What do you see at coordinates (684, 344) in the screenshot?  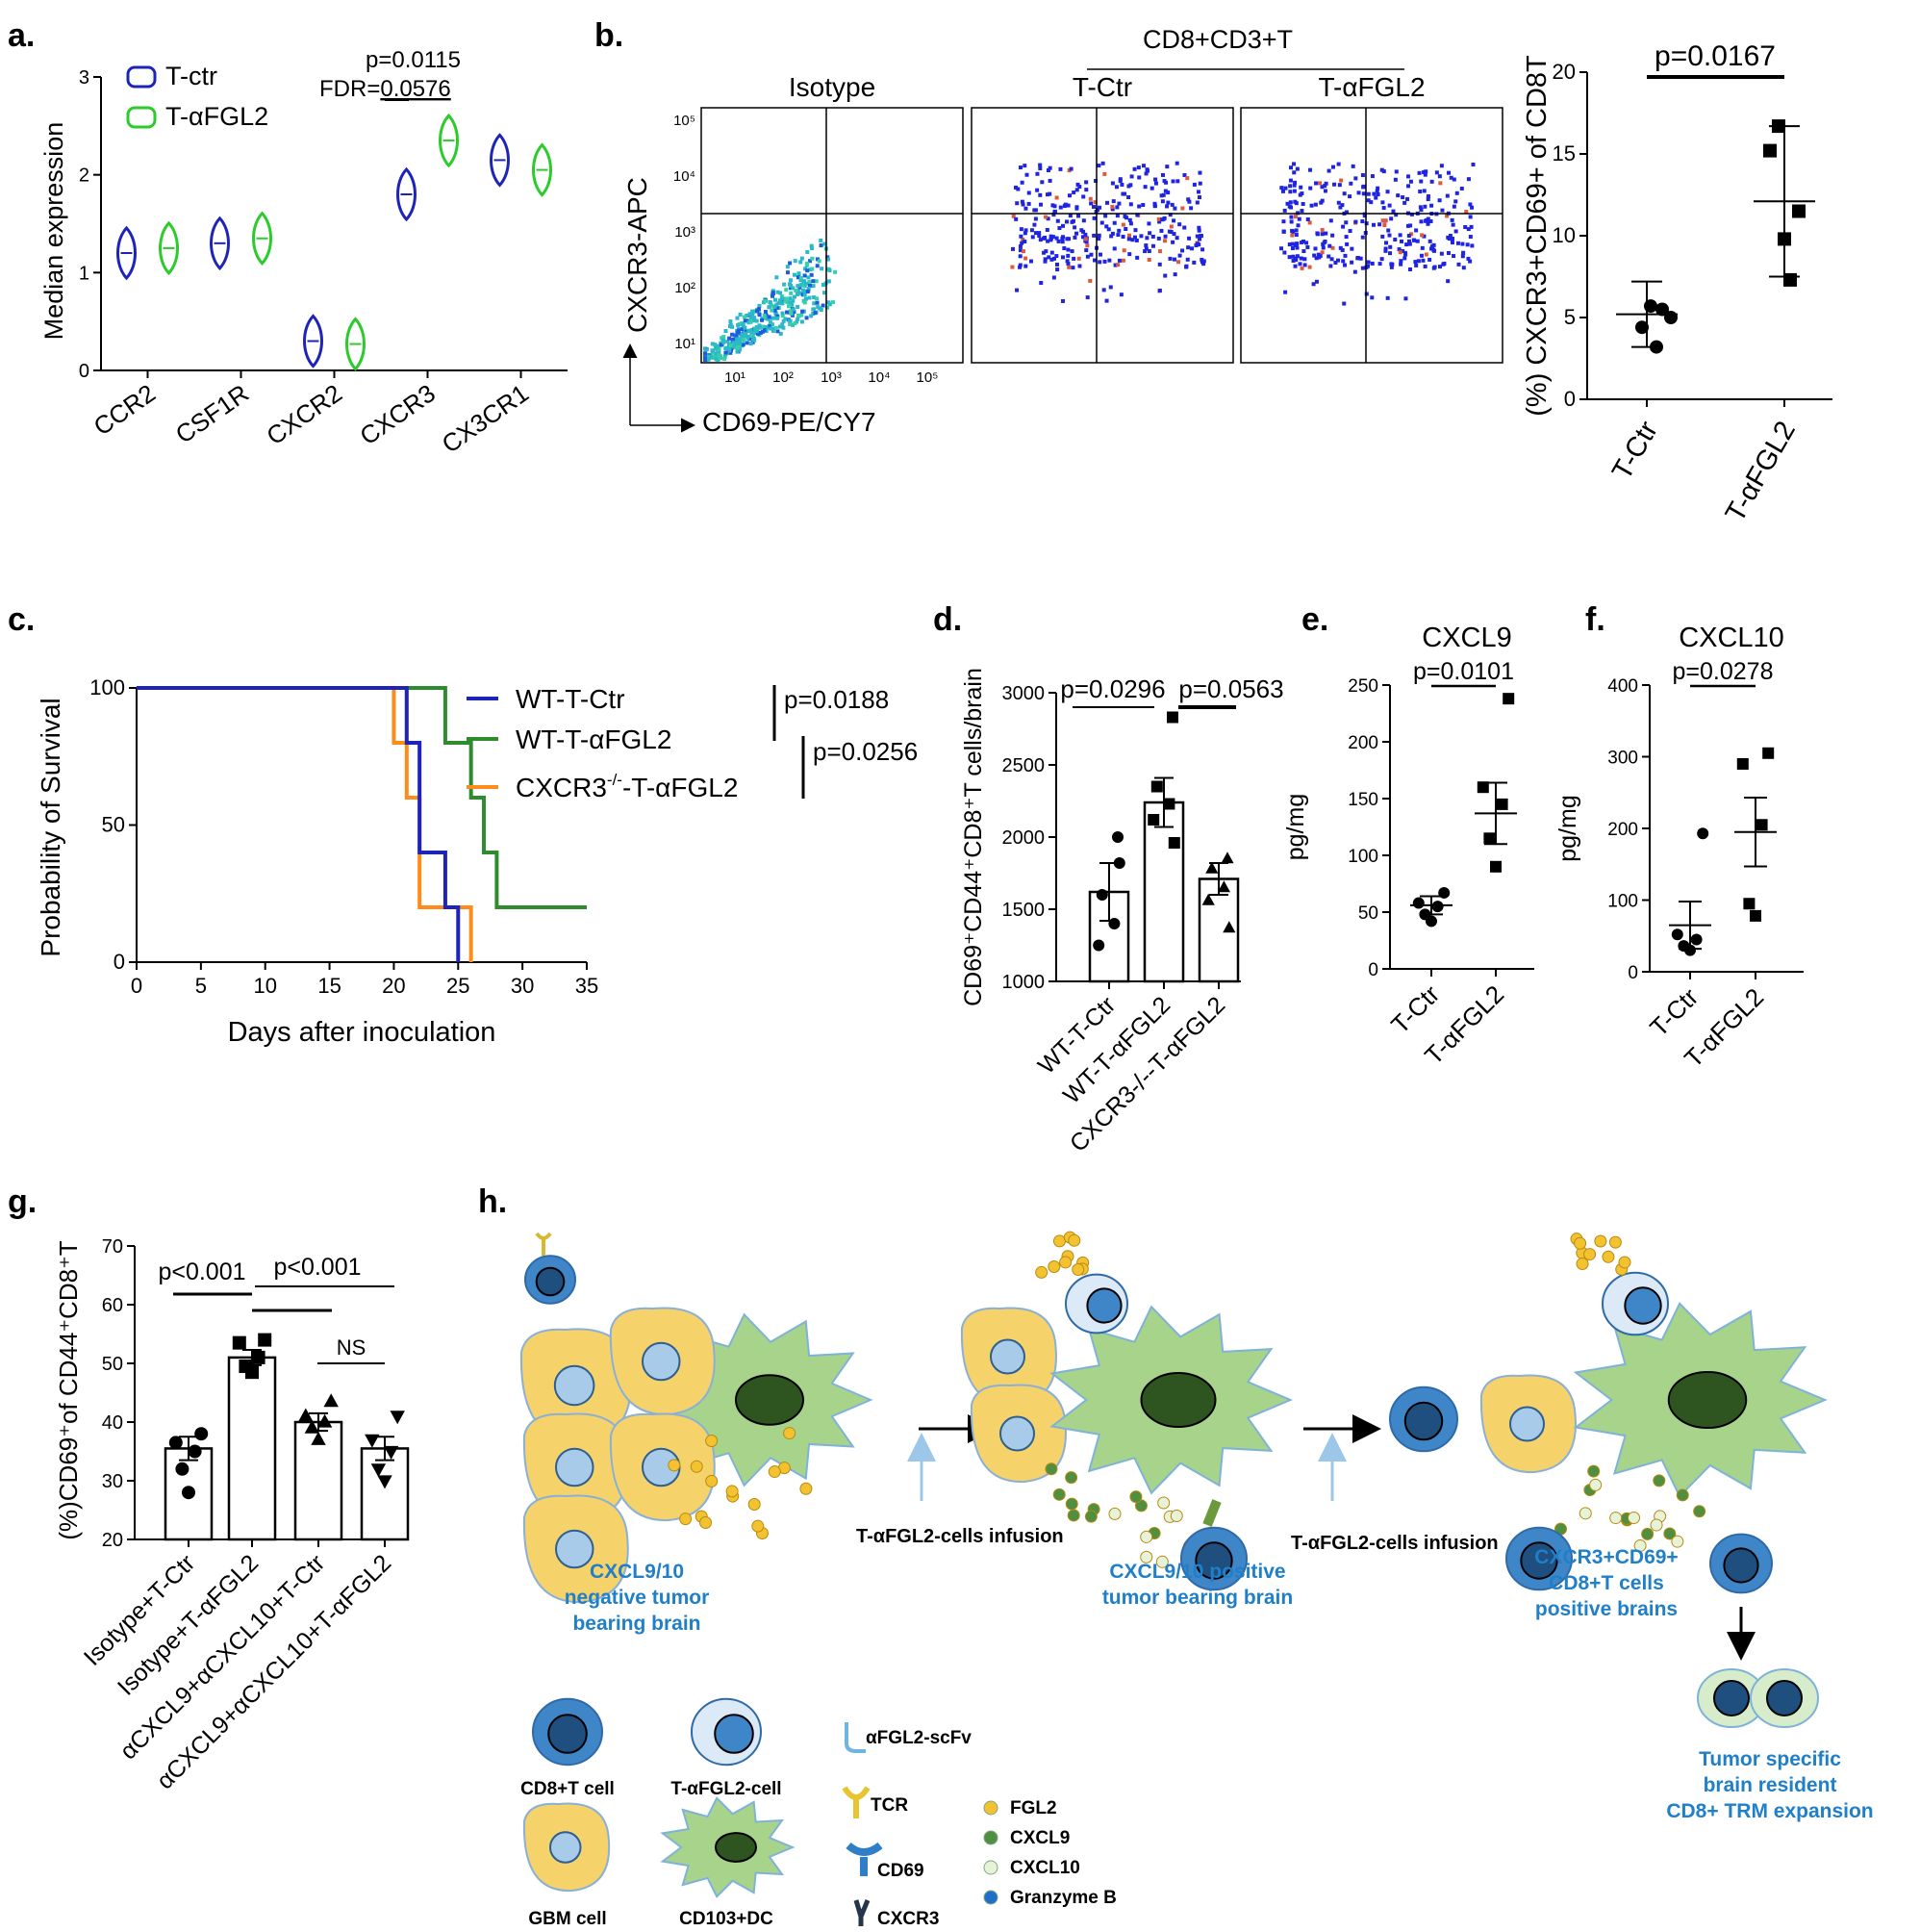 I see `b-y-tick-label: 10¹` at bounding box center [684, 344].